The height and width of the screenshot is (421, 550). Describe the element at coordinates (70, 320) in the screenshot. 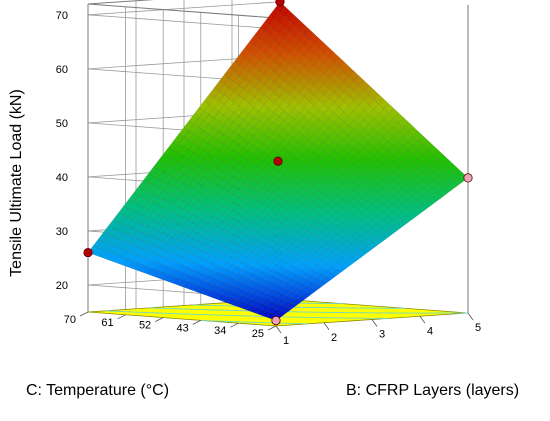

I see `t-tick-label: 70` at that location.